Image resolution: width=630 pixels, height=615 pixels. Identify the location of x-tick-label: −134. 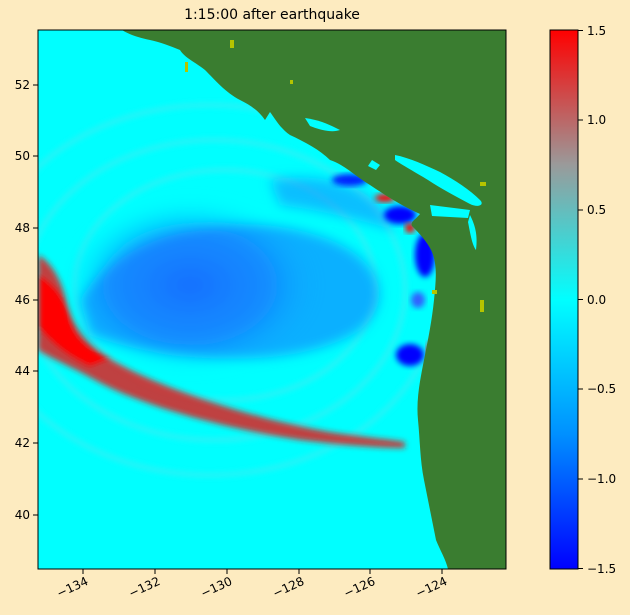
(72, 587).